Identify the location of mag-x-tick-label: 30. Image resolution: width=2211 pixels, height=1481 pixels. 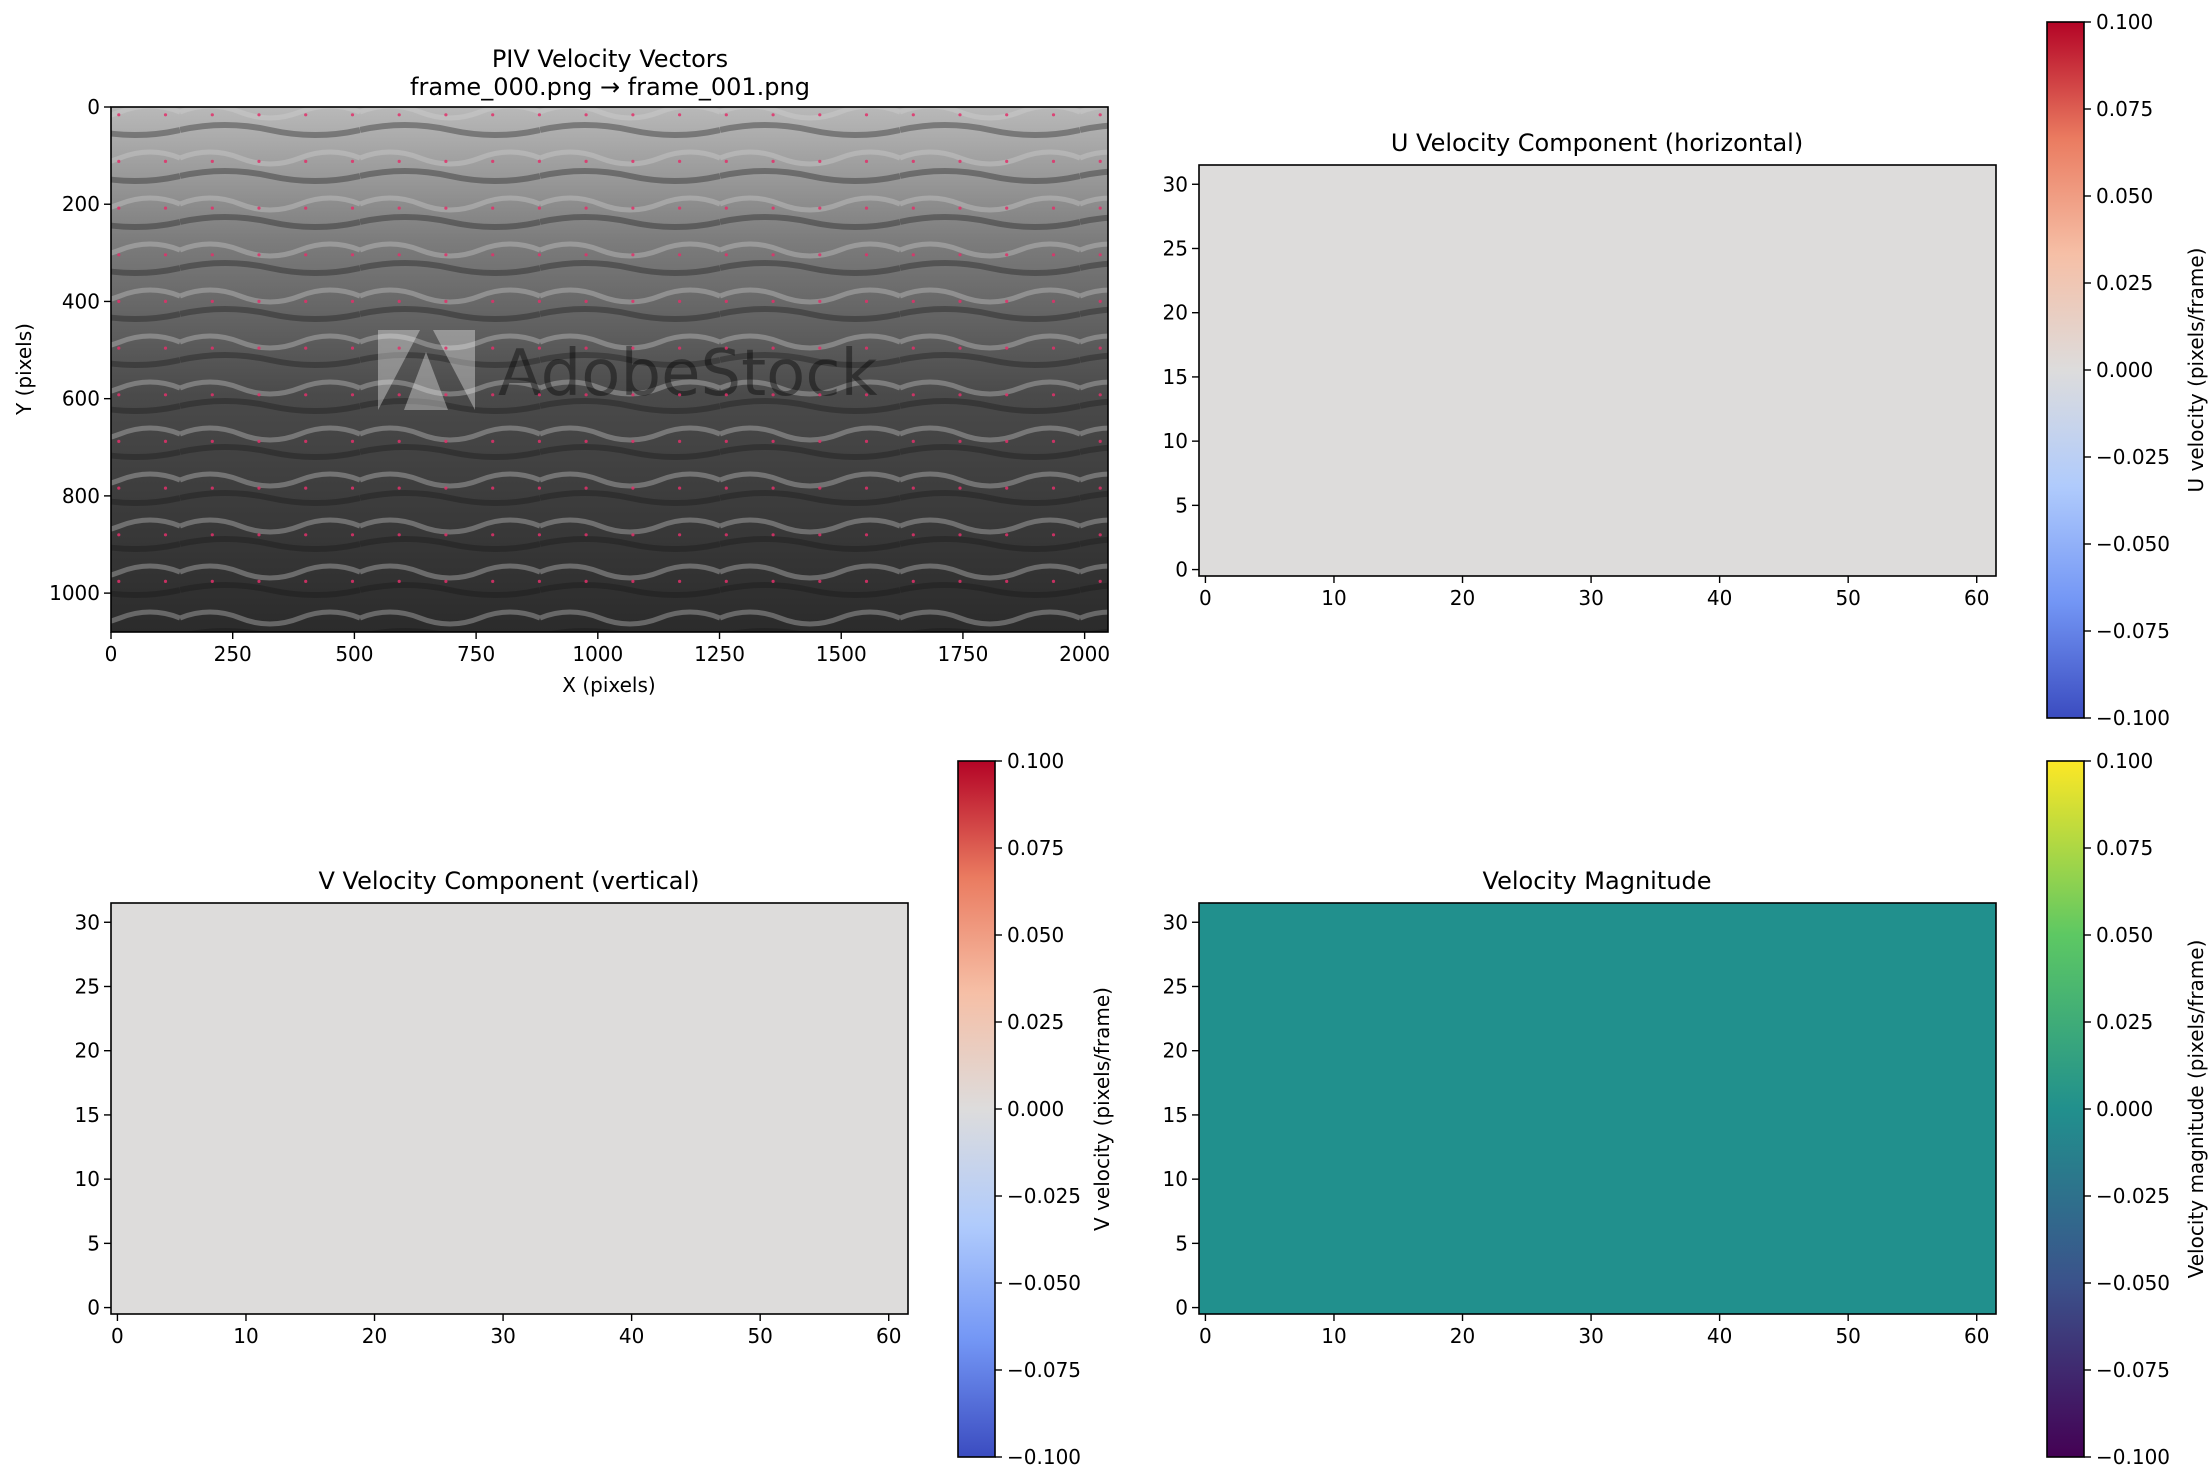
(1590, 1336).